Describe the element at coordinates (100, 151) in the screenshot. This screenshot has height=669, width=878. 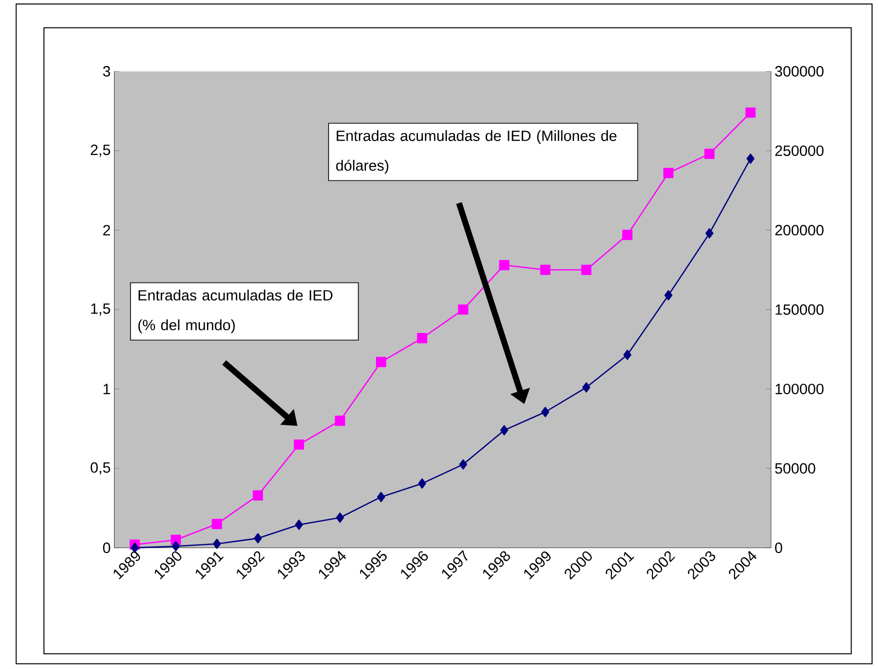
I see `y-tick-label: 2,5` at that location.